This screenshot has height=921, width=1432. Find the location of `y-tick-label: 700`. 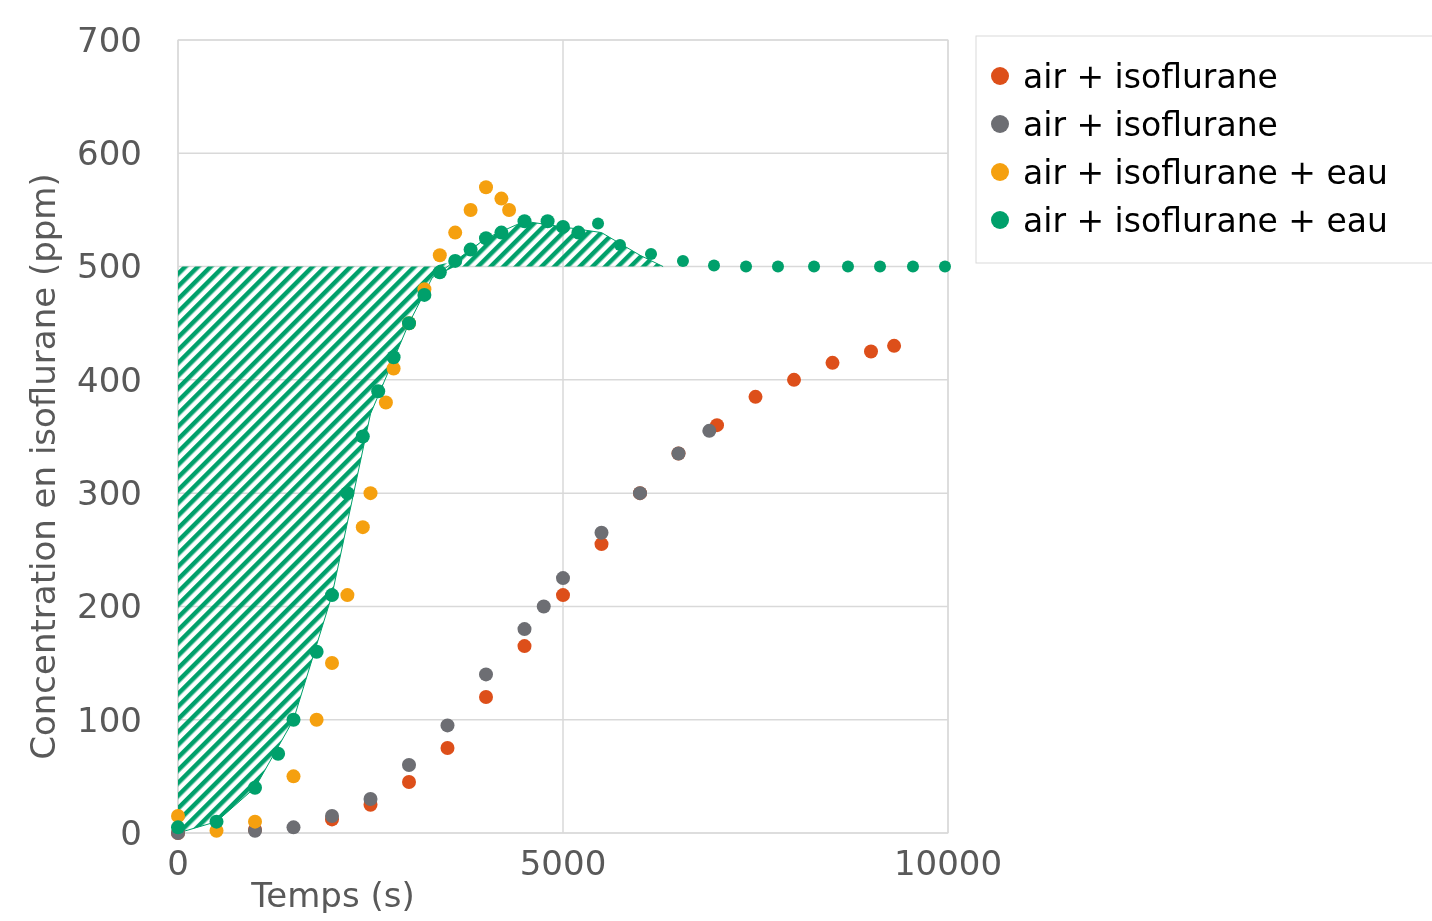

y-tick-label: 700 is located at coordinates (109, 39).